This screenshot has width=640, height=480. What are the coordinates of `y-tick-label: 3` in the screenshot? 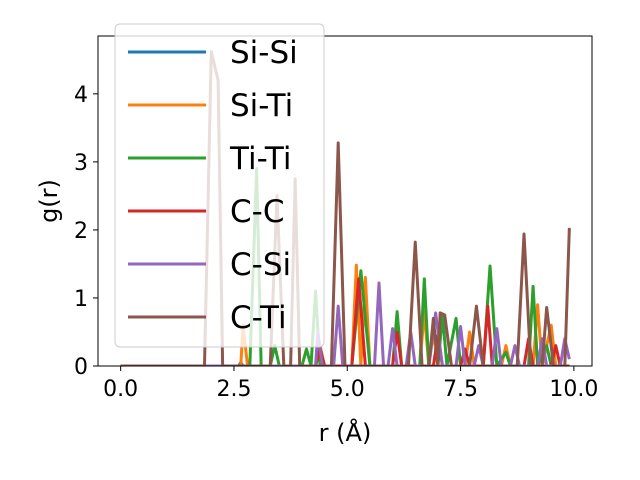 It's located at (81, 163).